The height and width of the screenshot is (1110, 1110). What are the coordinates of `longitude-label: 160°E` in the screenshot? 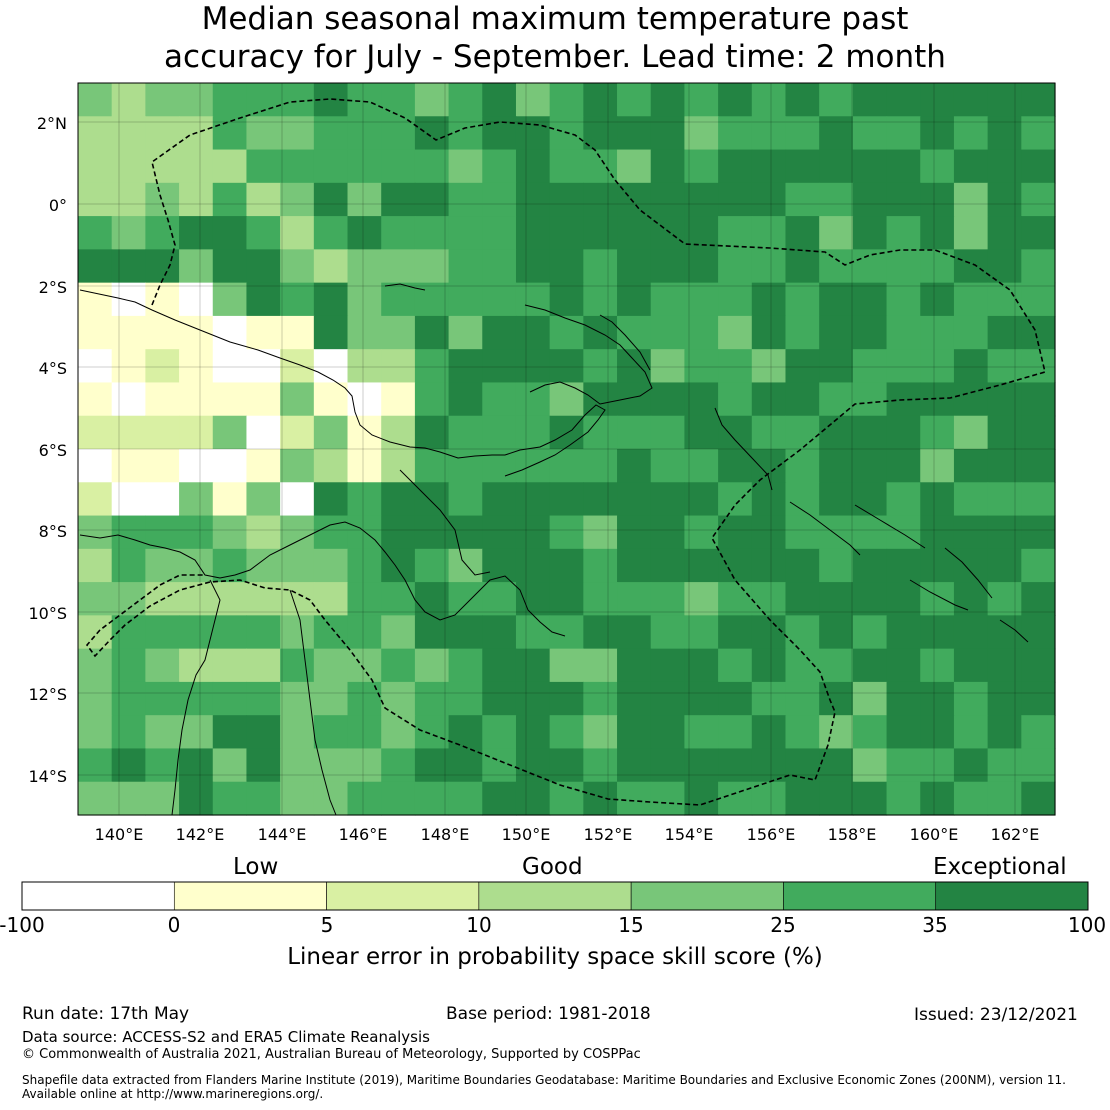 It's located at (934, 834).